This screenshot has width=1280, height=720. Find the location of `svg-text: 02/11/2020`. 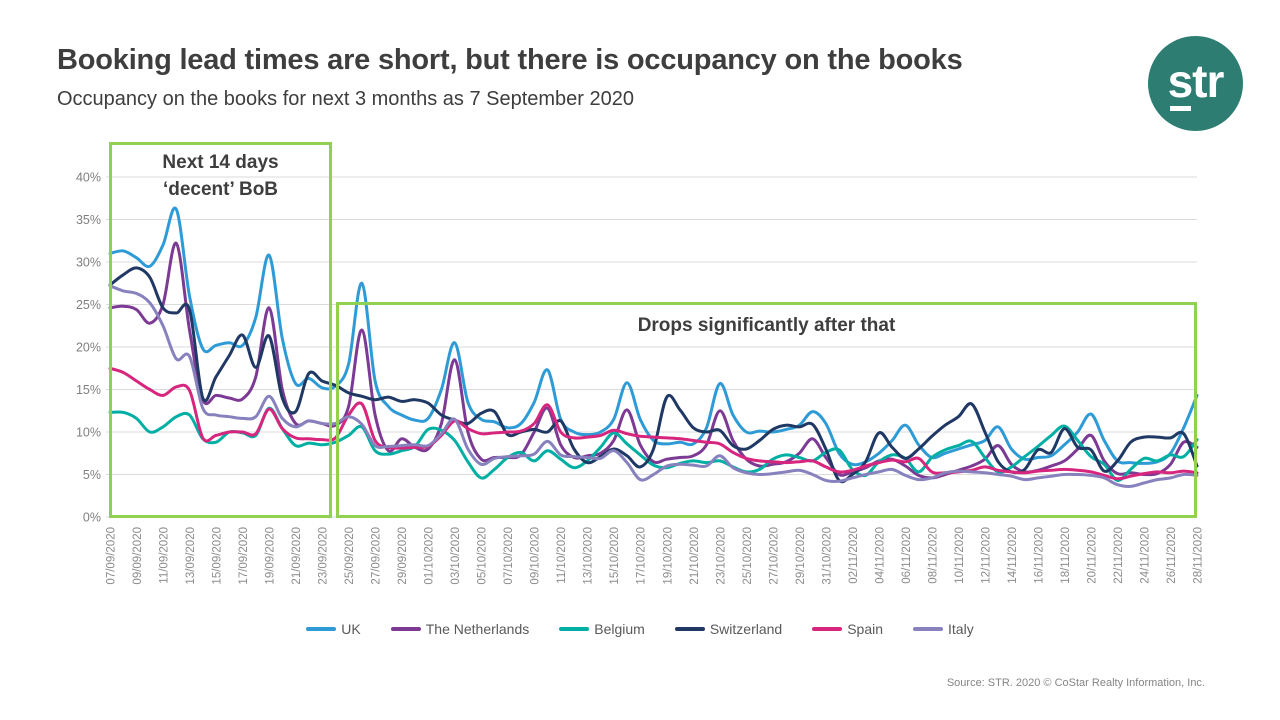

svg-text: 02/11/2020 is located at coordinates (854, 555).